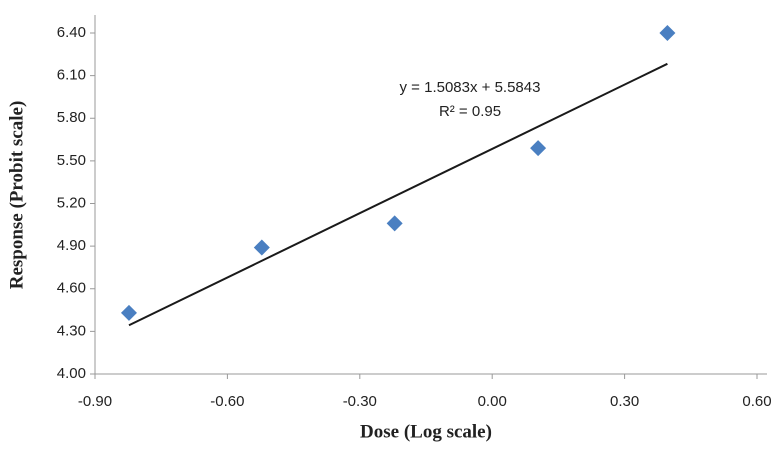  I want to click on x-tick-label: 0.30, so click(624, 401).